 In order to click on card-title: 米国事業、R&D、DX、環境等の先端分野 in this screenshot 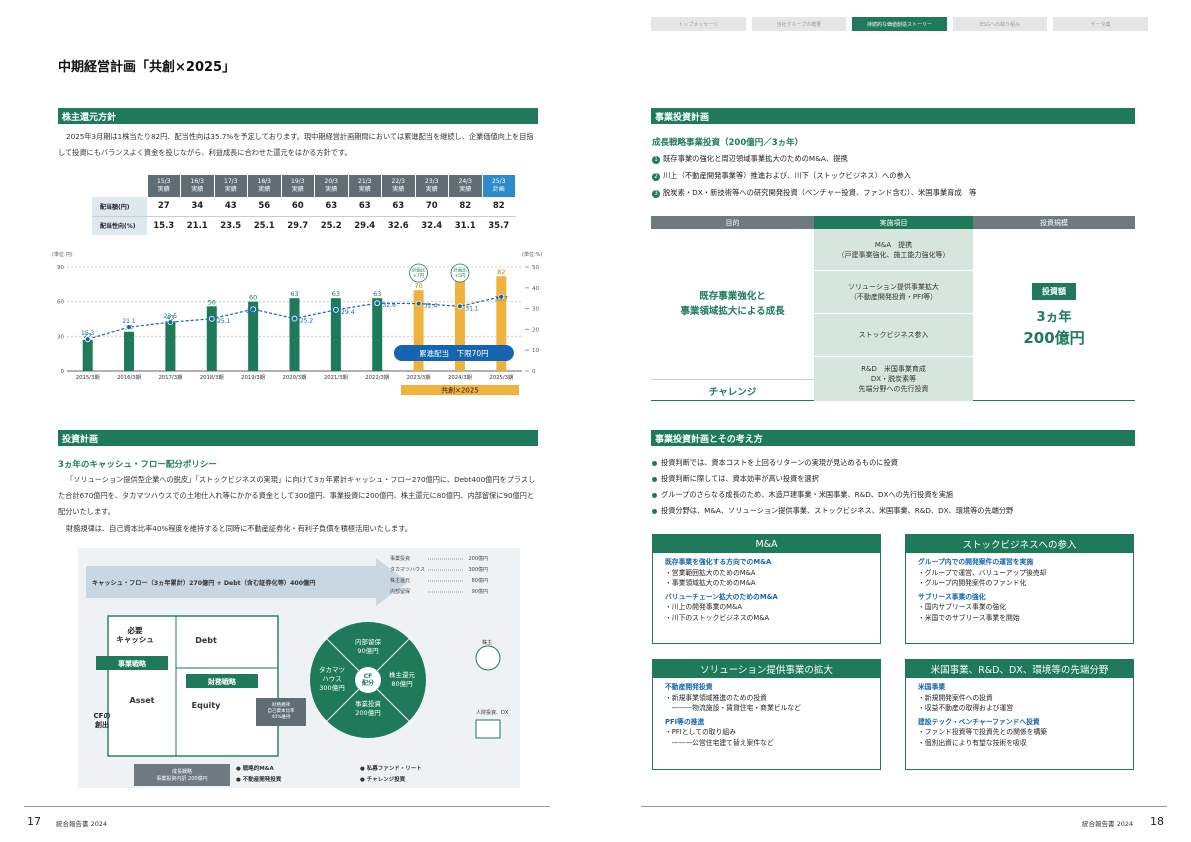, I will do `click(1019, 669)`.